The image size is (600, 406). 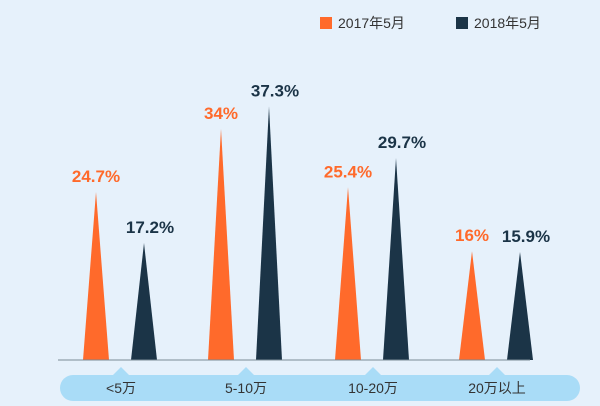 I want to click on value-label-2-3: 29.7%, so click(x=402, y=142).